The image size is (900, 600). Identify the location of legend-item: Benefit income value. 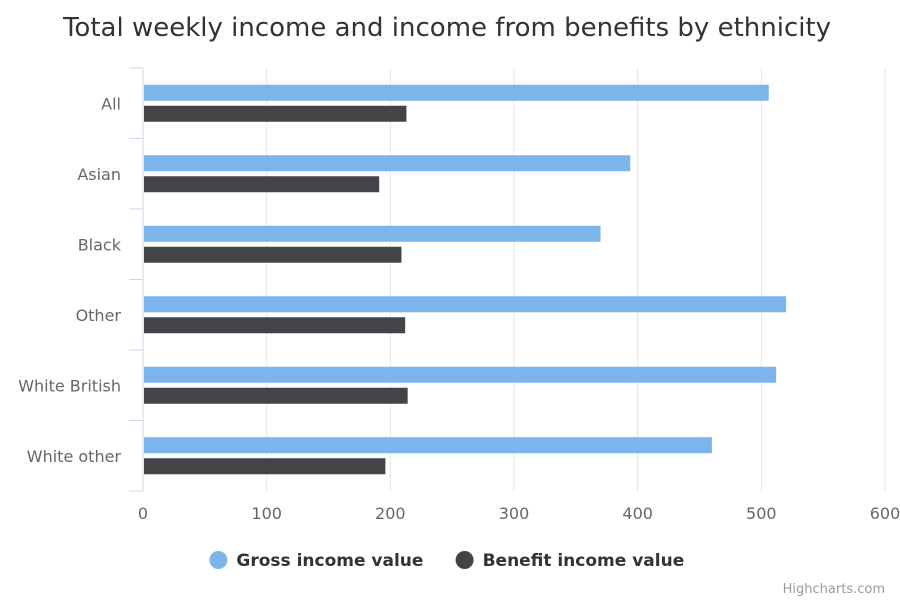
(570, 561).